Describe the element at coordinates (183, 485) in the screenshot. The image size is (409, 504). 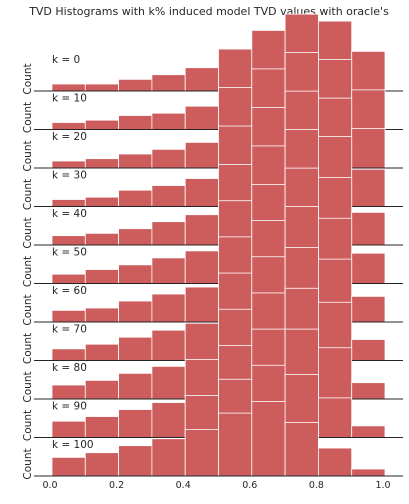
I see `x-tick-label: 0.4` at that location.